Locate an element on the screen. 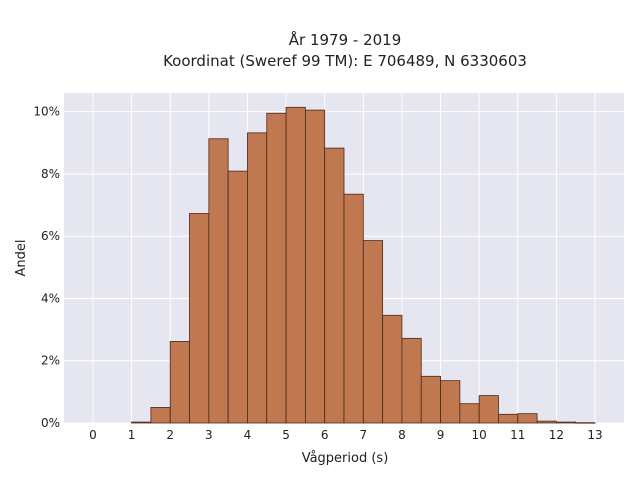  y-tick-label: 2% is located at coordinates (50, 361).